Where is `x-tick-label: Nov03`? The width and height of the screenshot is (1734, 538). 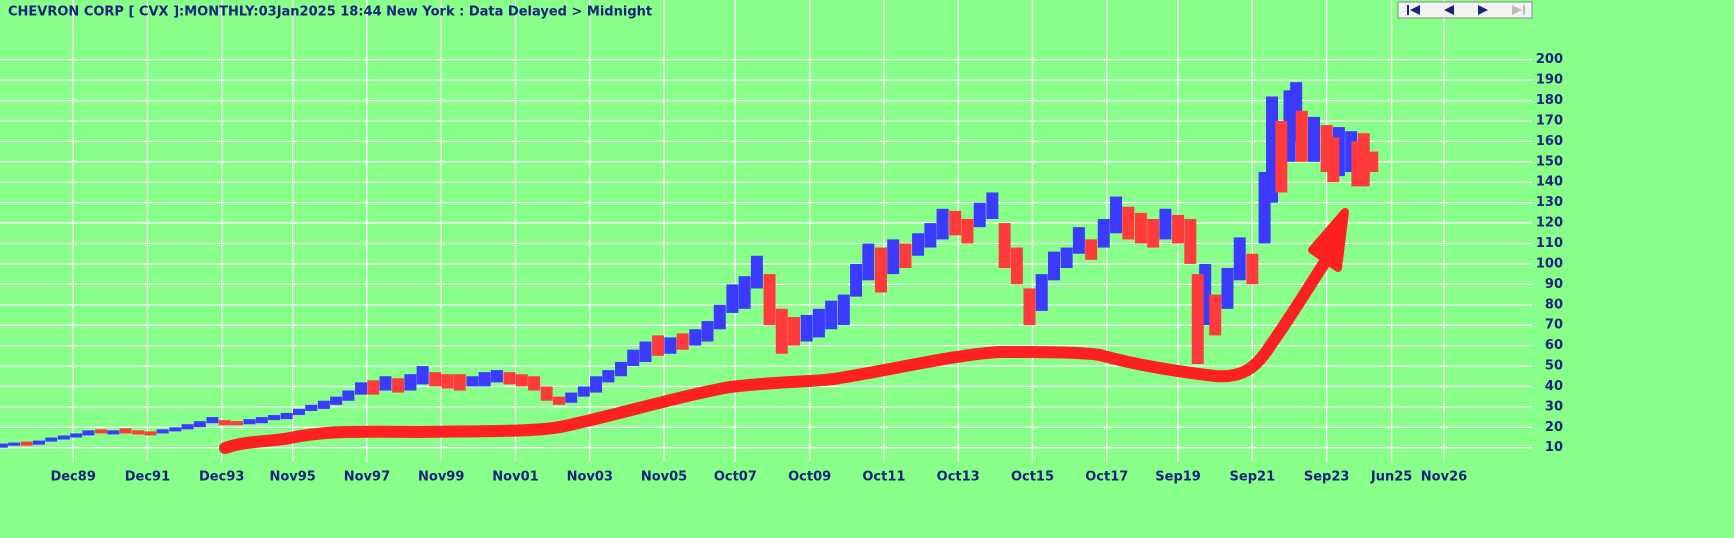 x-tick-label: Nov03 is located at coordinates (590, 477).